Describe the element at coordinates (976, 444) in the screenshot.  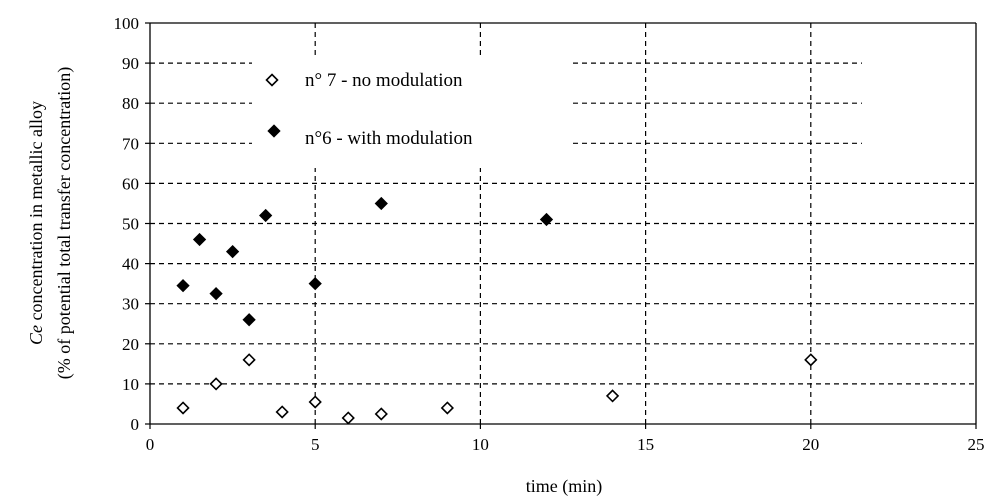
I see `x-tick-label: 25` at that location.